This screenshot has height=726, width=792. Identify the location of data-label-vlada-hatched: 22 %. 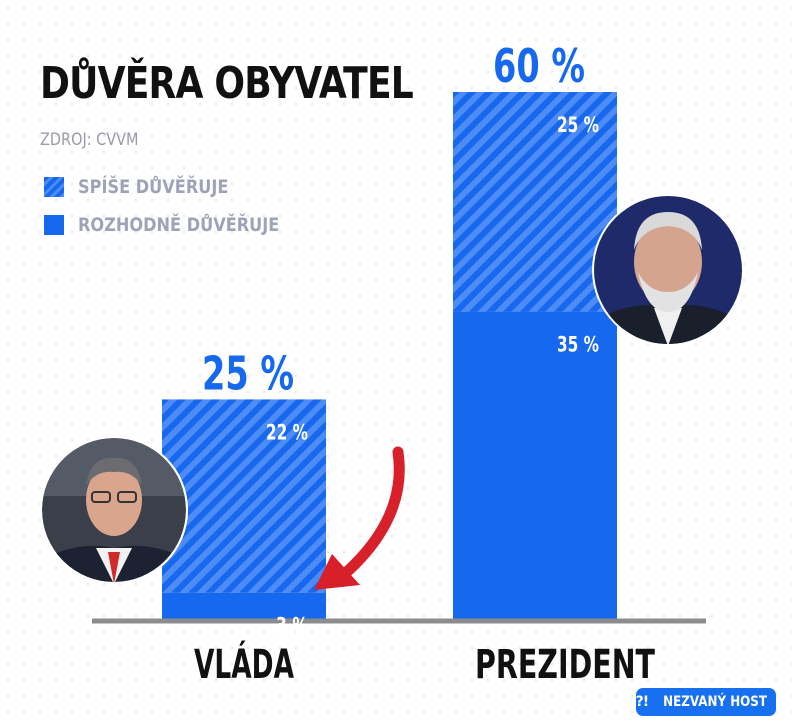
(287, 432).